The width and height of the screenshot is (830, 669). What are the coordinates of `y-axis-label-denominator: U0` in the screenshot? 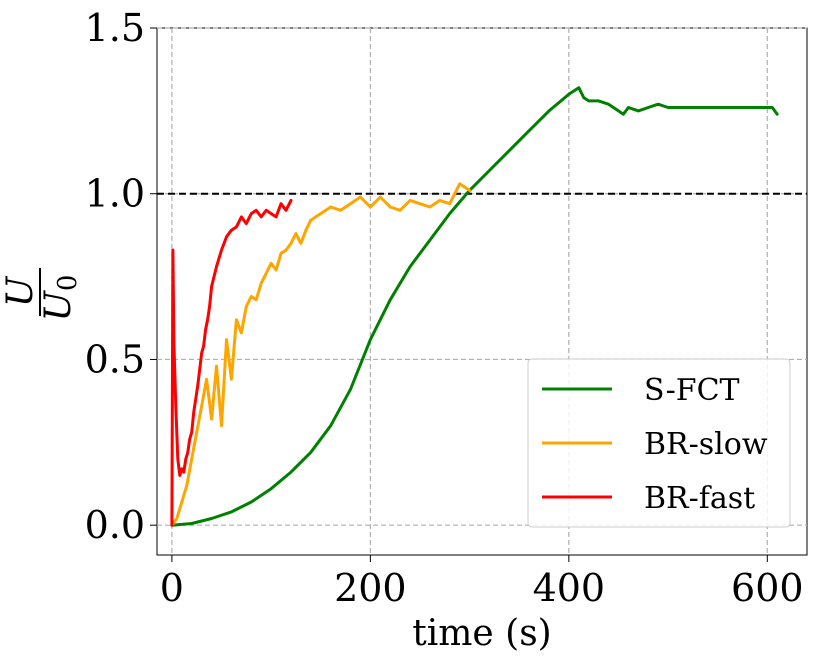 It's located at (60, 298).